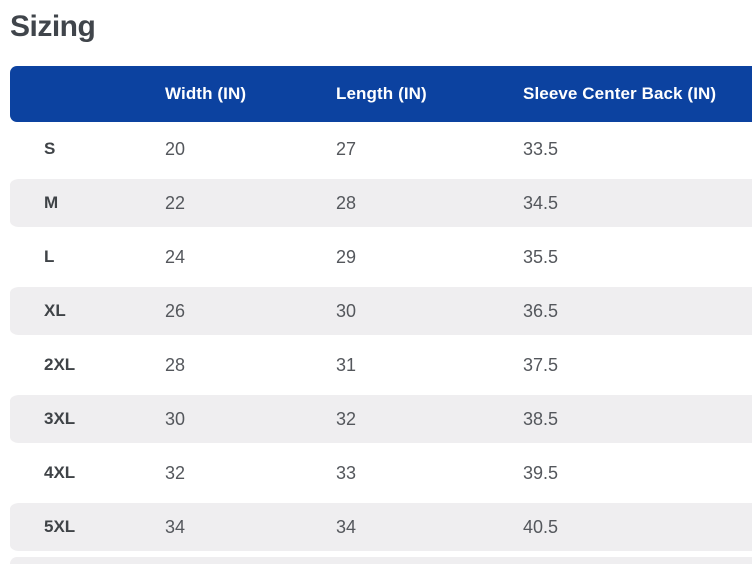 This screenshot has height=564, width=752. I want to click on page-title: Sizing, so click(53, 26).